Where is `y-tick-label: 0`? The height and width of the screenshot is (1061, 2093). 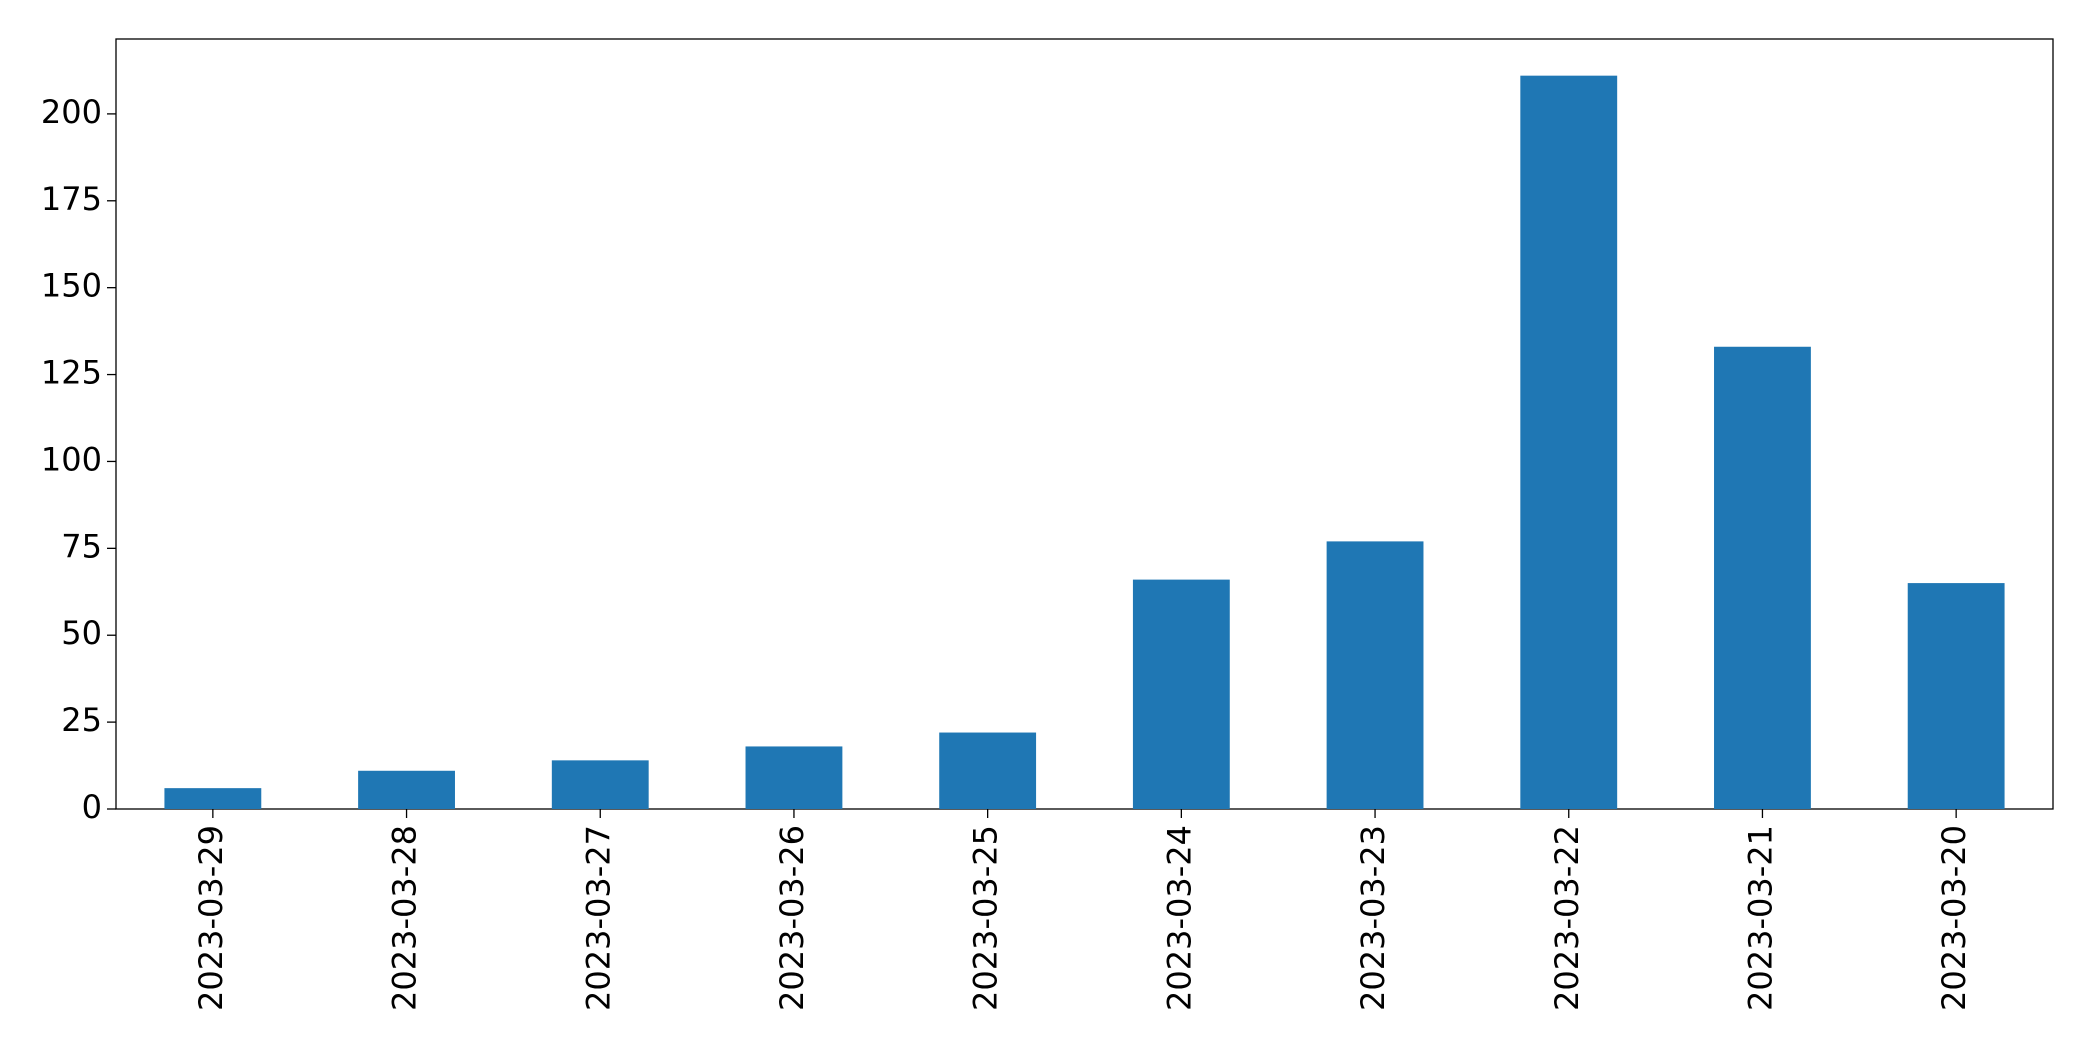 y-tick-label: 0 is located at coordinates (92, 807).